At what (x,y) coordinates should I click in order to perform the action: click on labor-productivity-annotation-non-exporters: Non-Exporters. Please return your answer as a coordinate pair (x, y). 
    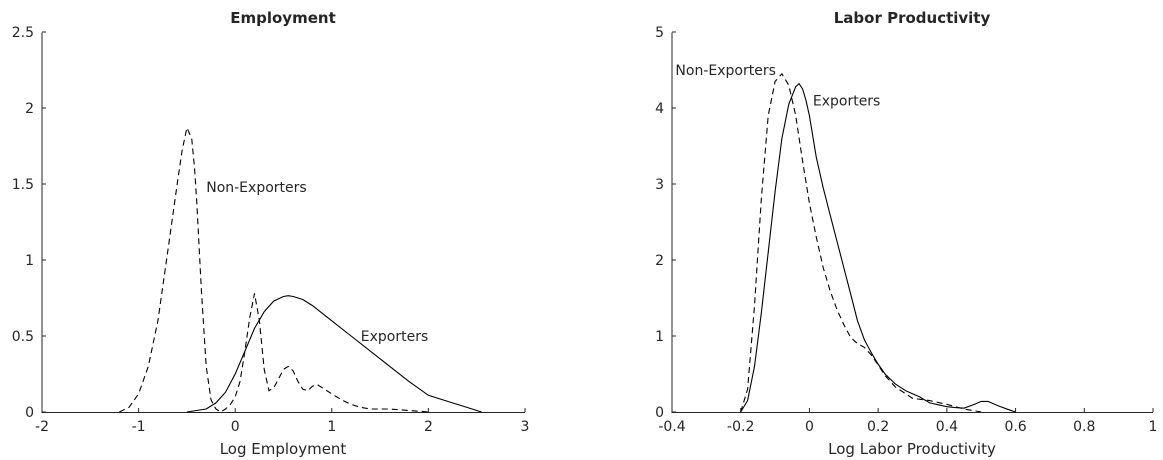
    Looking at the image, I should click on (725, 71).